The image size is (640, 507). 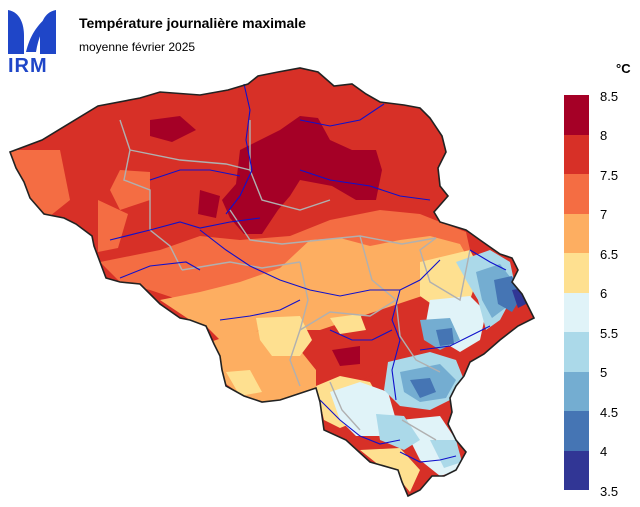 What do you see at coordinates (604, 451) in the screenshot?
I see `legend-tick: 4` at bounding box center [604, 451].